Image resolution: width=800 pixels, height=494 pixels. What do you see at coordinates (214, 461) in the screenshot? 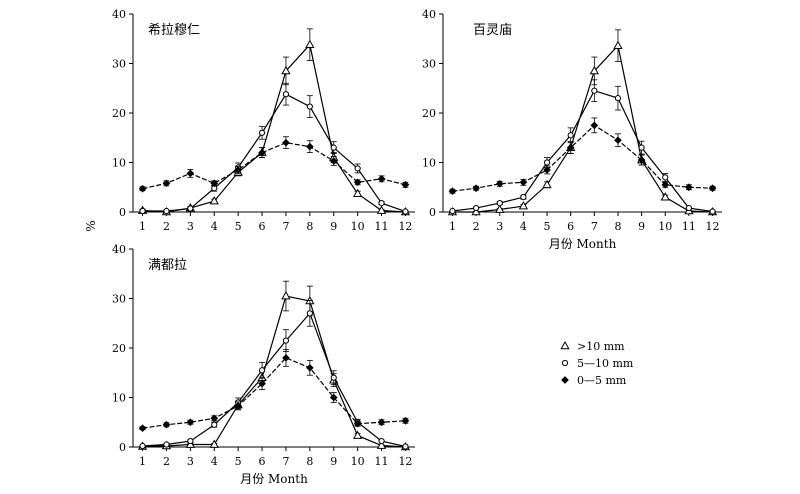
I see `x-tick-label: 4` at bounding box center [214, 461].